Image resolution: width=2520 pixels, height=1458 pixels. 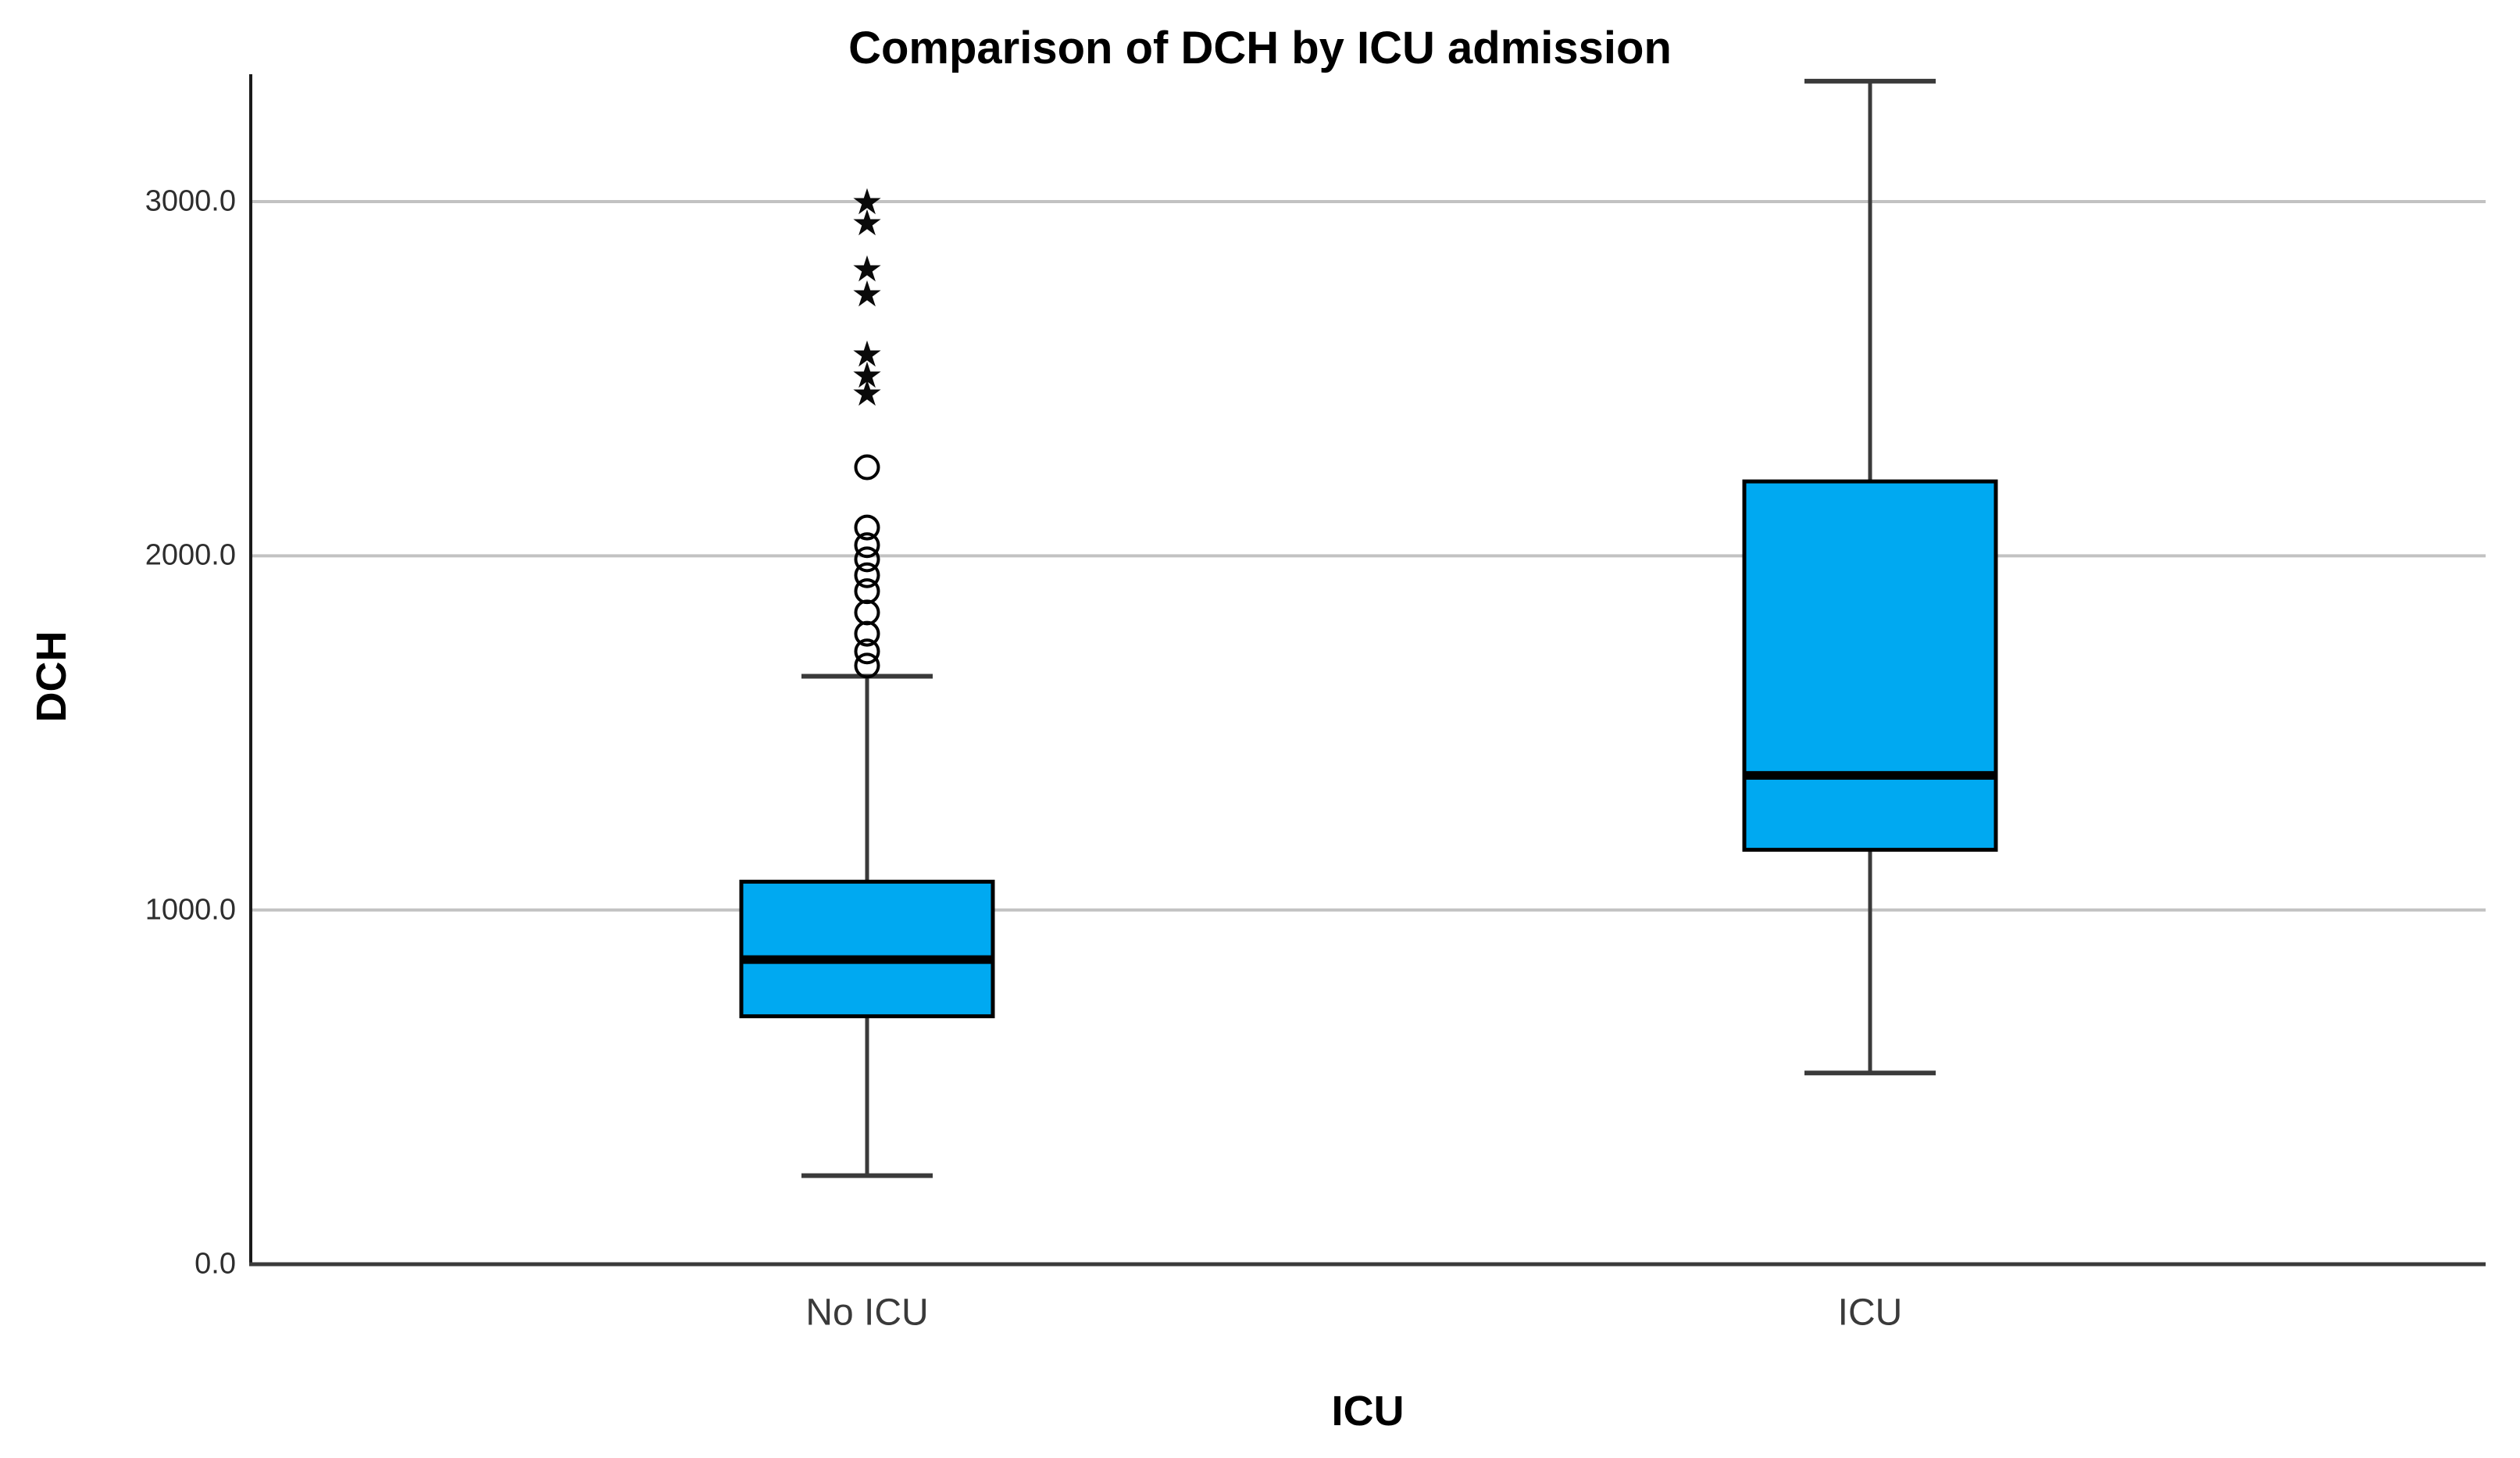 What do you see at coordinates (867, 1313) in the screenshot?
I see `category-label-no-icu: No ICU` at bounding box center [867, 1313].